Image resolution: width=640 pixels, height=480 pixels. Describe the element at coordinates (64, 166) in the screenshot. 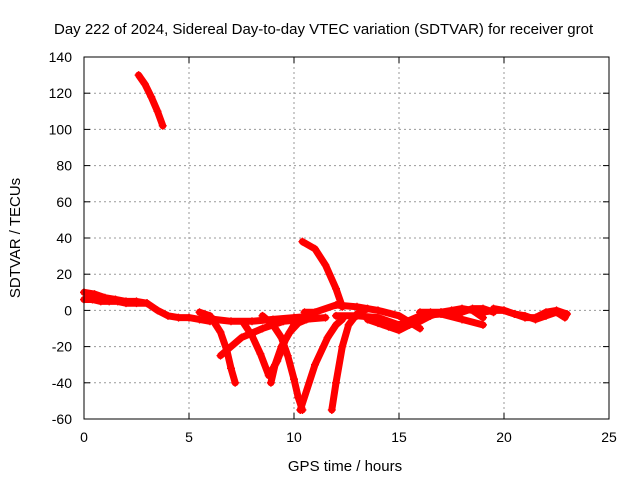

I see `y-tick-label: 80` at that location.